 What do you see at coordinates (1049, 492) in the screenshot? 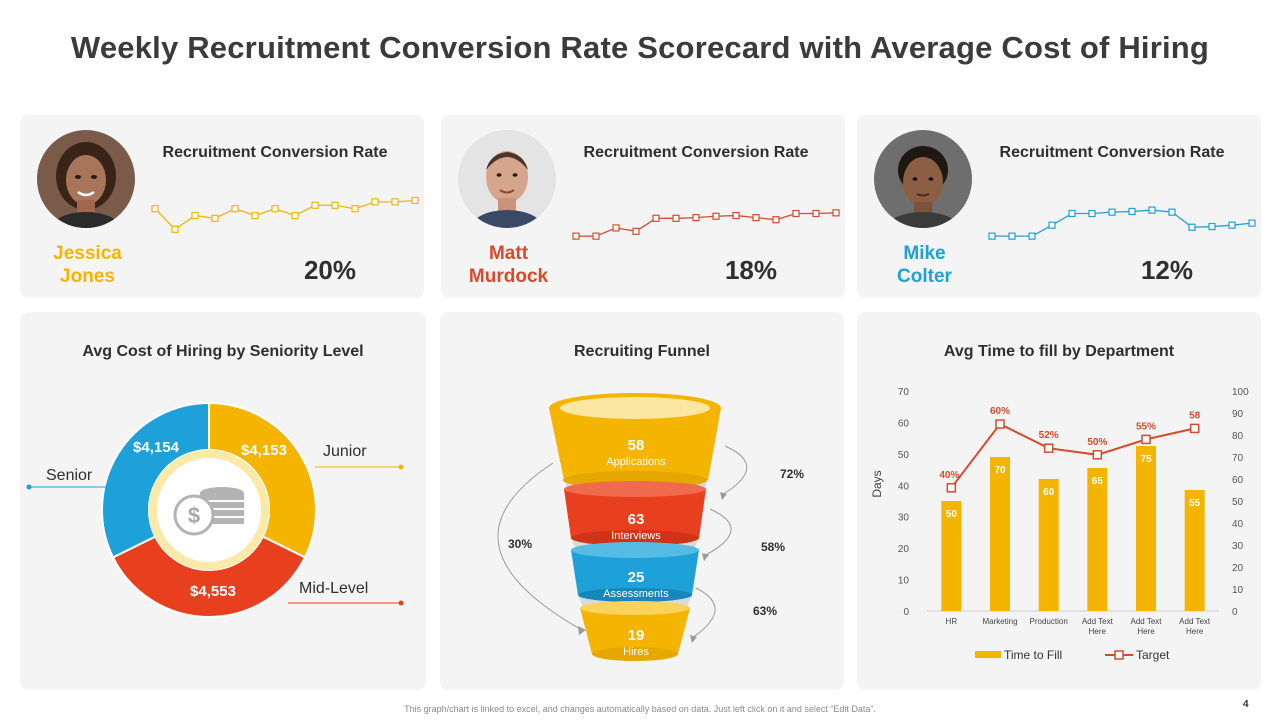
I see `bar-data-label: 60` at bounding box center [1049, 492].